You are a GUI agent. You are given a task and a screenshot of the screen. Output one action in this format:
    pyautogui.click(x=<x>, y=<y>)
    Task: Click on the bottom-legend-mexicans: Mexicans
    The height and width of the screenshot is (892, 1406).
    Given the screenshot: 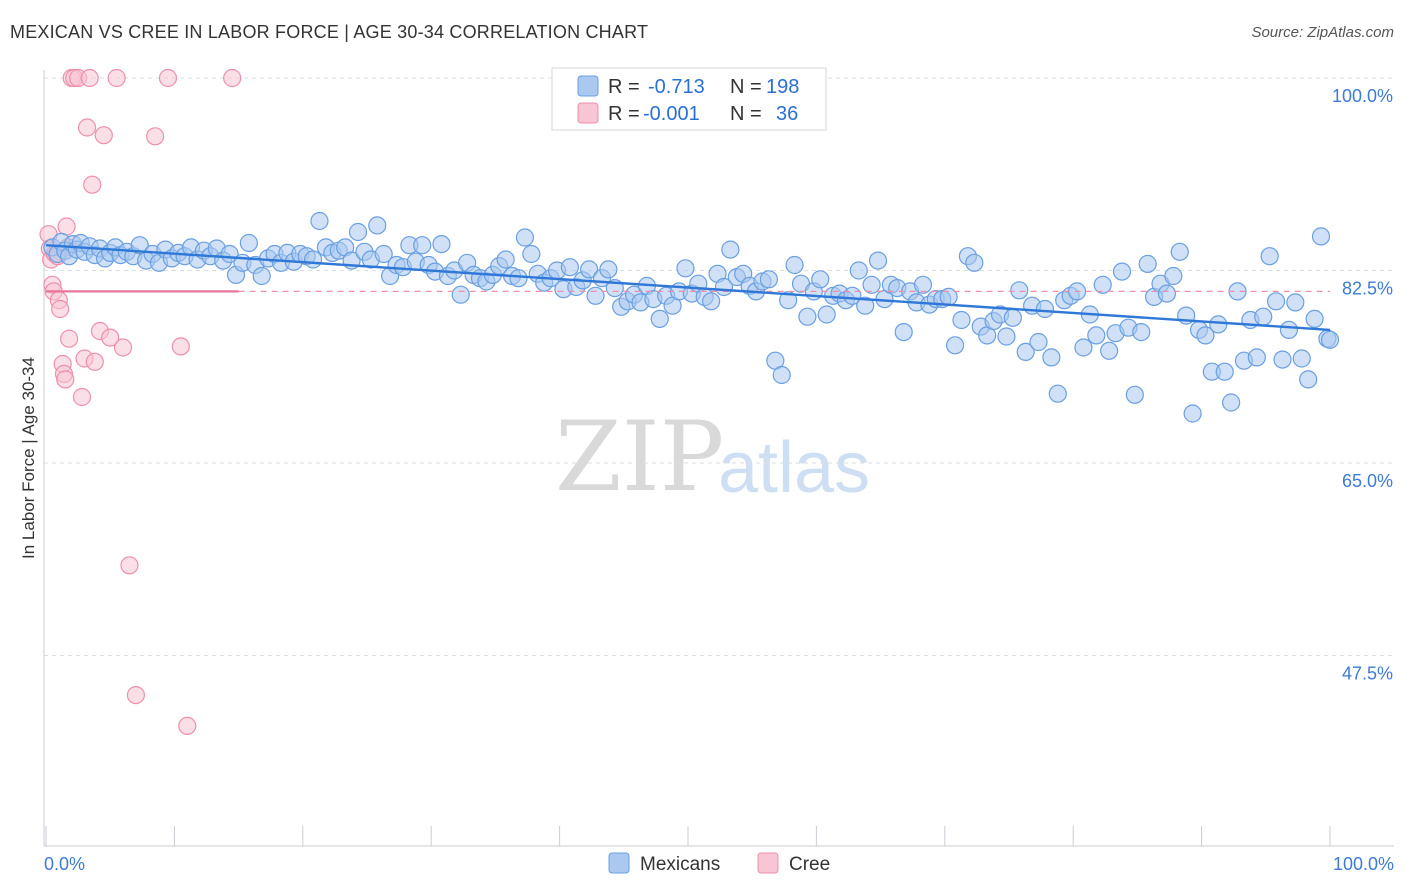 What is the action you would take?
    pyautogui.click(x=680, y=864)
    